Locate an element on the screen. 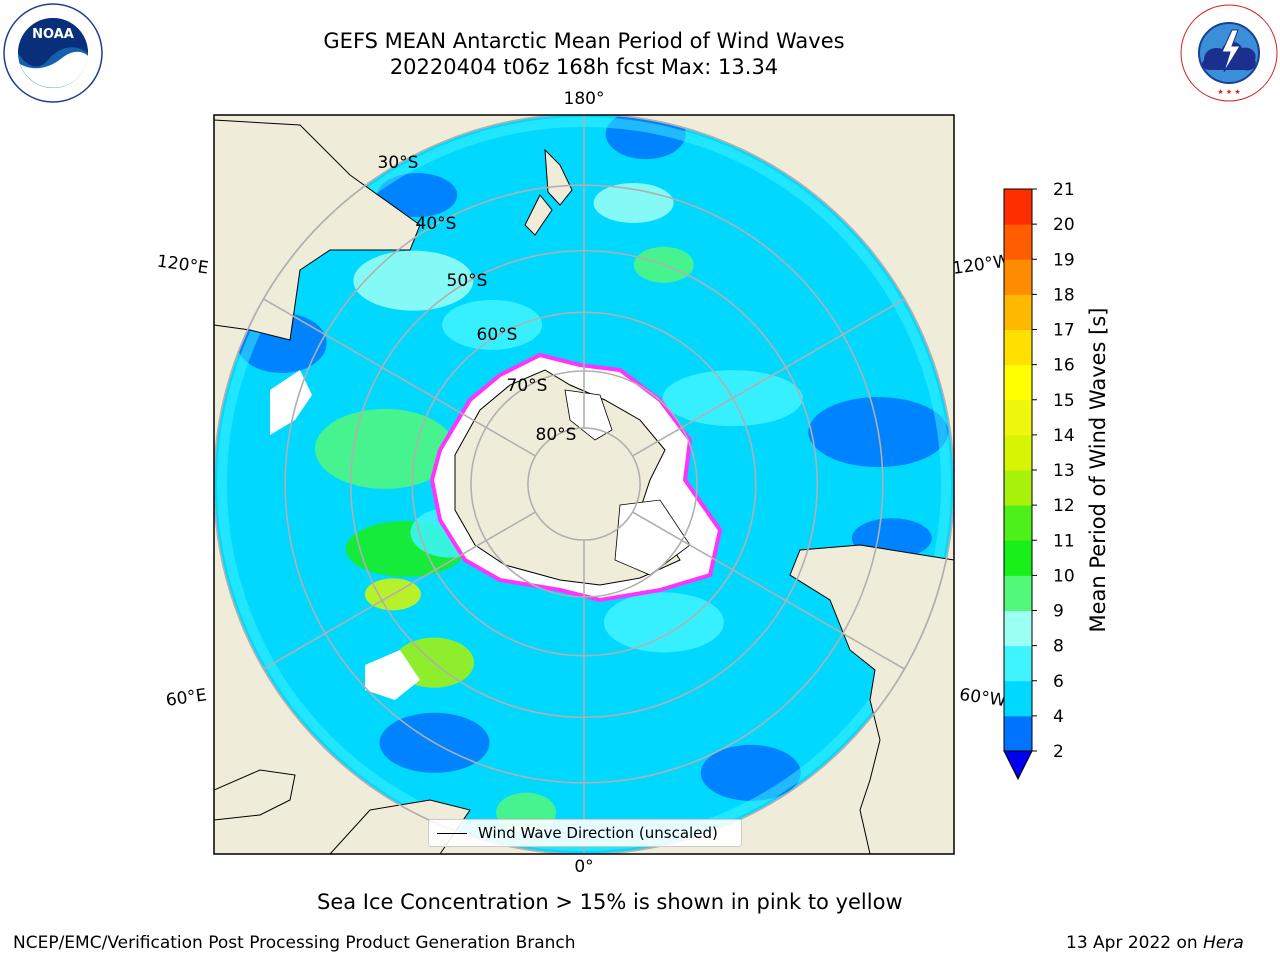 This screenshot has width=1280, height=960. colorbar-under-triangle is located at coordinates (1018, 765).